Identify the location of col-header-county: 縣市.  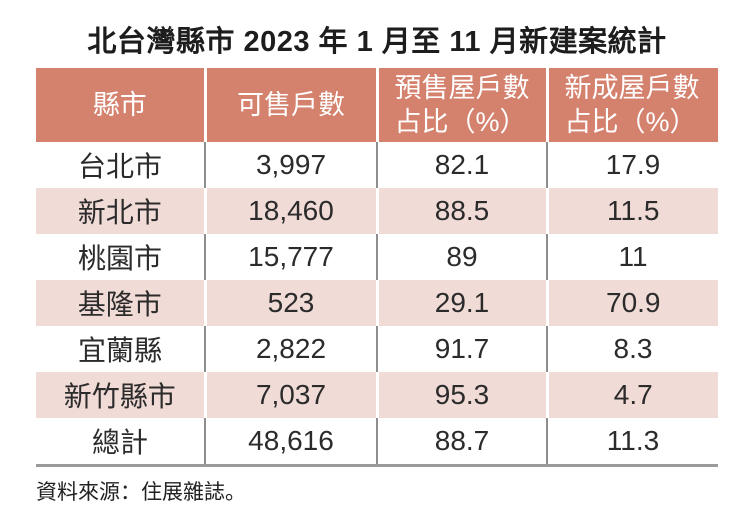
(121, 105).